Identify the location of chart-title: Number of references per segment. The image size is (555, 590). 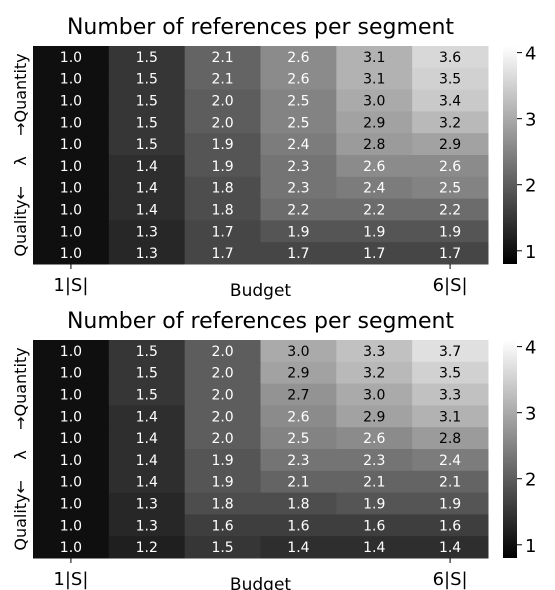
(260, 27).